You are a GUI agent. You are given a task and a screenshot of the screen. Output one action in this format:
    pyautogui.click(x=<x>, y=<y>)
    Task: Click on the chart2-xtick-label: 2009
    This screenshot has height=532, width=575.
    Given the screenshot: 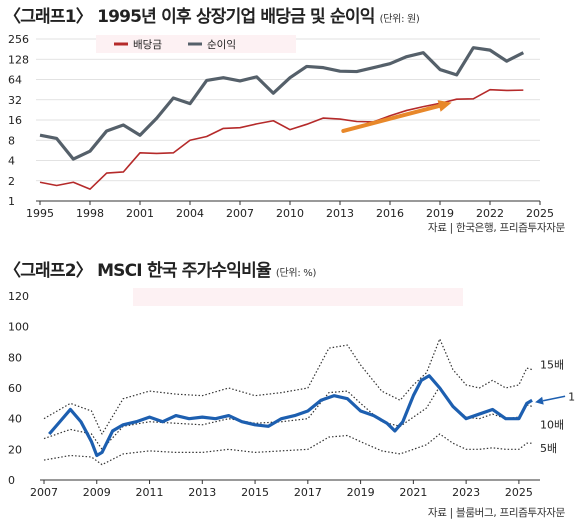 What is the action you would take?
    pyautogui.click(x=97, y=492)
    